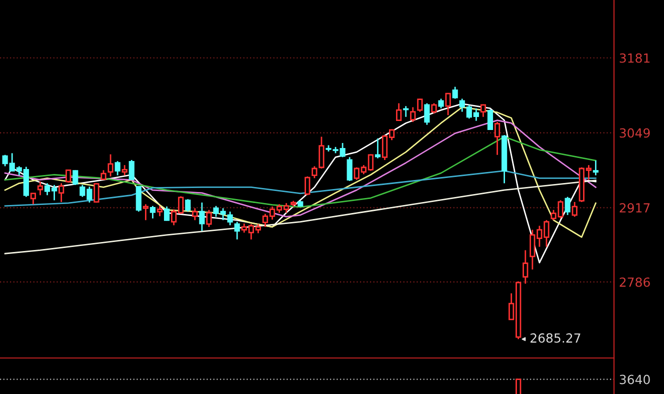 The image size is (664, 394). I want to click on y-tick-label: 2917, so click(635, 208).